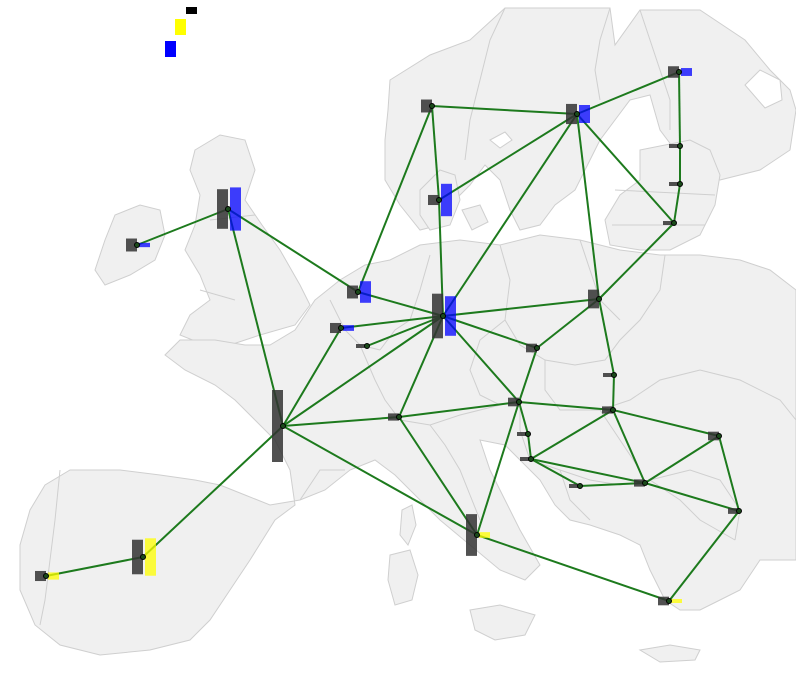  I want to click on generation-bar-es-dark, so click(137, 557).